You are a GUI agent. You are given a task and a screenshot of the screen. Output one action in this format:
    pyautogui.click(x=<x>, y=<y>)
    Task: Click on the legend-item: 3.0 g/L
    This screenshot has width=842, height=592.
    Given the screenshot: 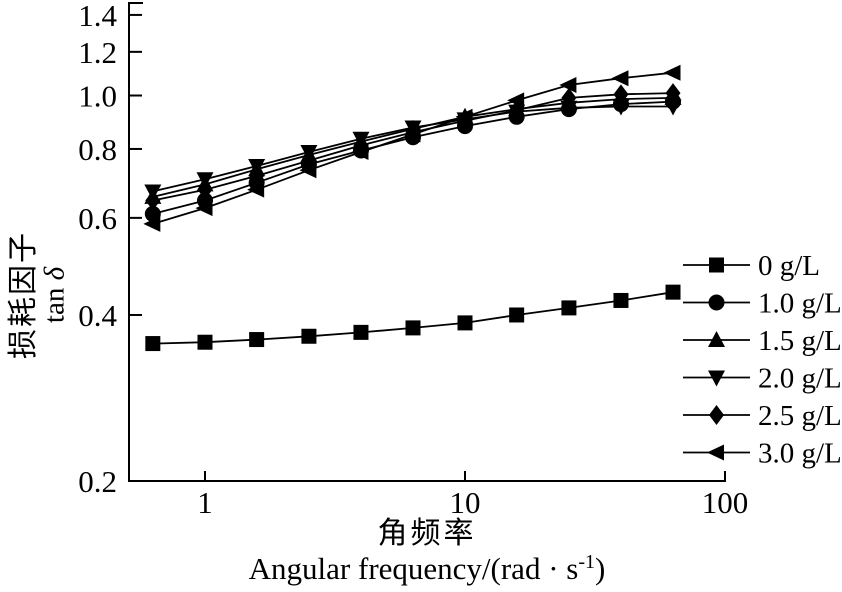 What is the action you would take?
    pyautogui.click(x=762, y=454)
    